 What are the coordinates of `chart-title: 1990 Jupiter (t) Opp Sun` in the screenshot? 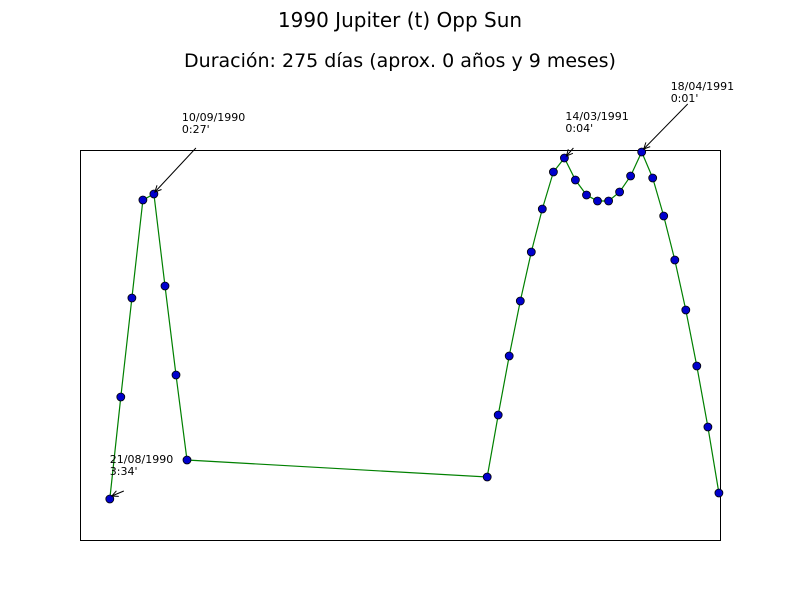 It's located at (400, 20).